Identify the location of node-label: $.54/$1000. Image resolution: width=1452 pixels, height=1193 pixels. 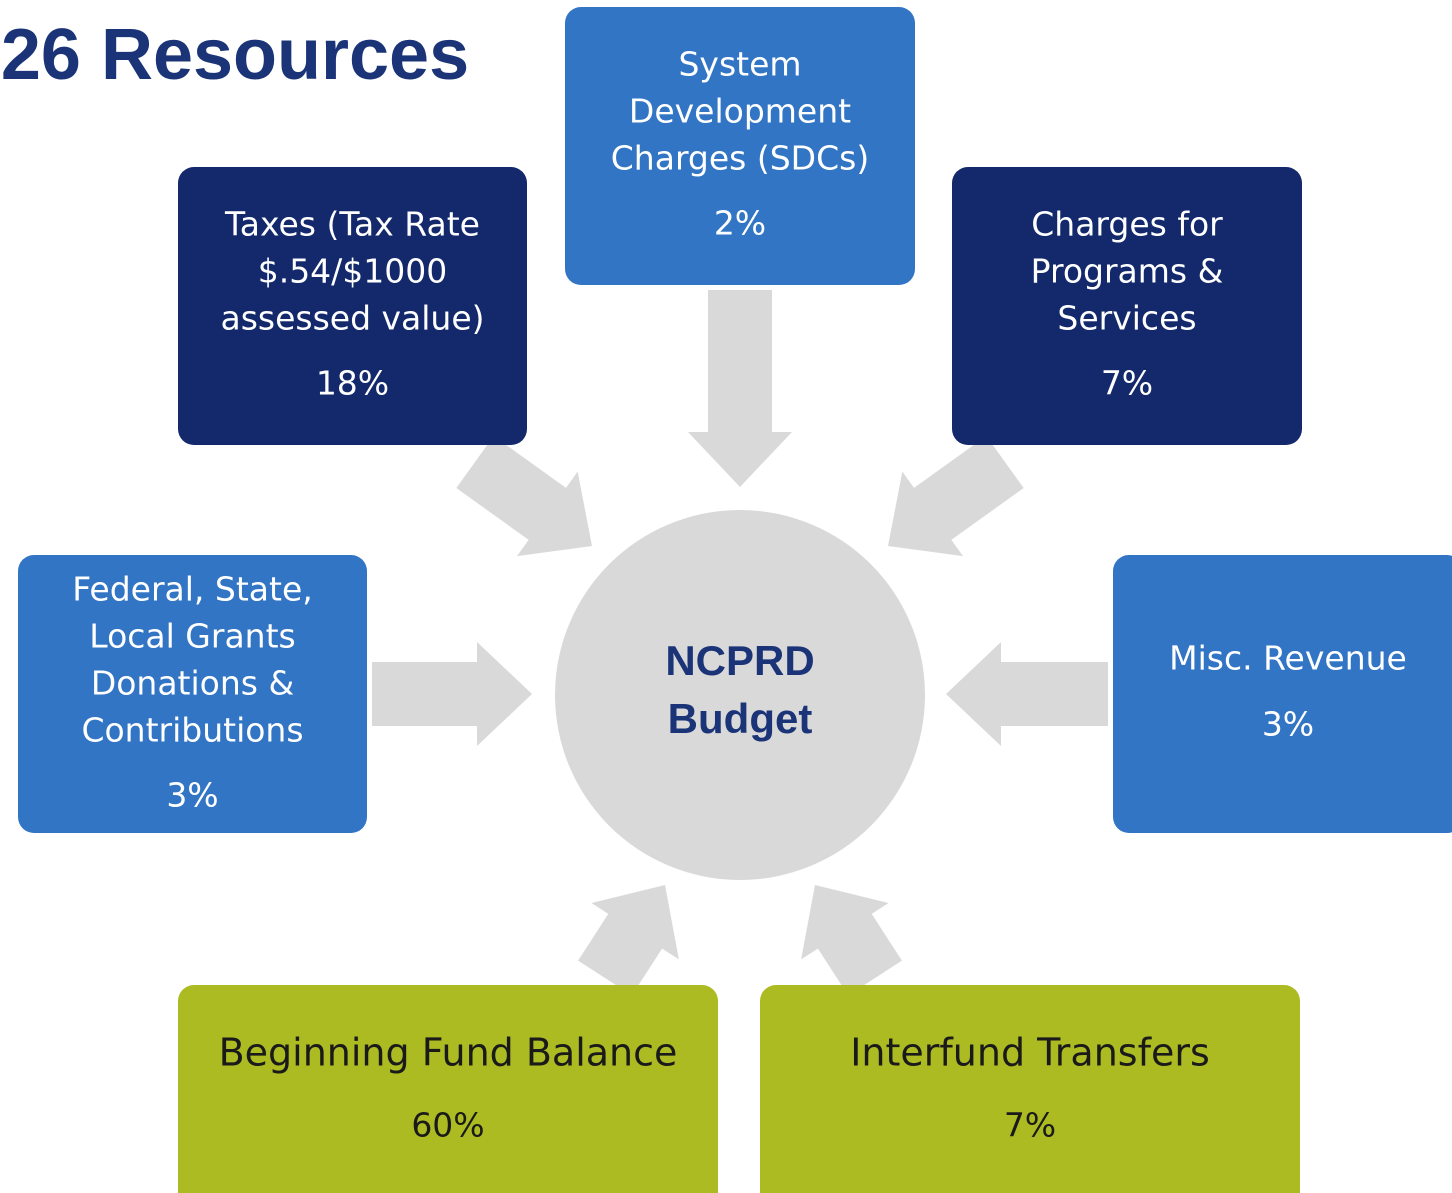
(353, 271).